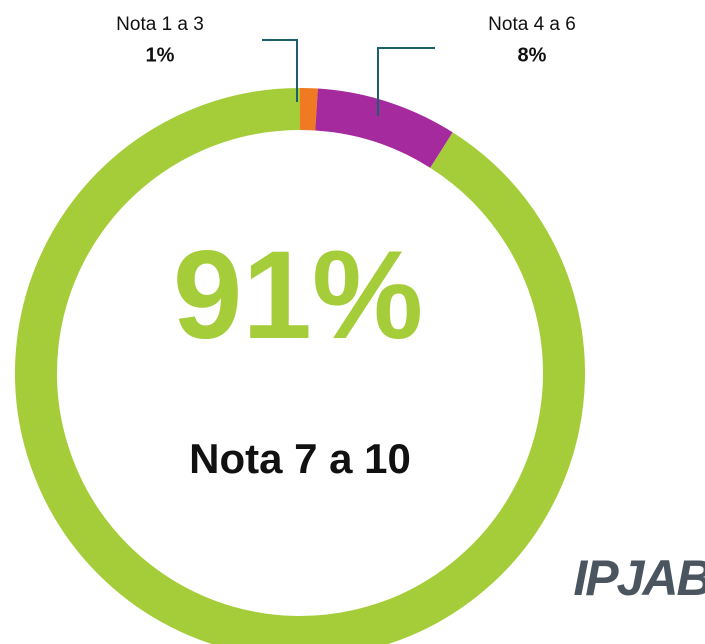  What do you see at coordinates (532, 24) in the screenshot?
I see `category-label: Nota 4 a 6` at bounding box center [532, 24].